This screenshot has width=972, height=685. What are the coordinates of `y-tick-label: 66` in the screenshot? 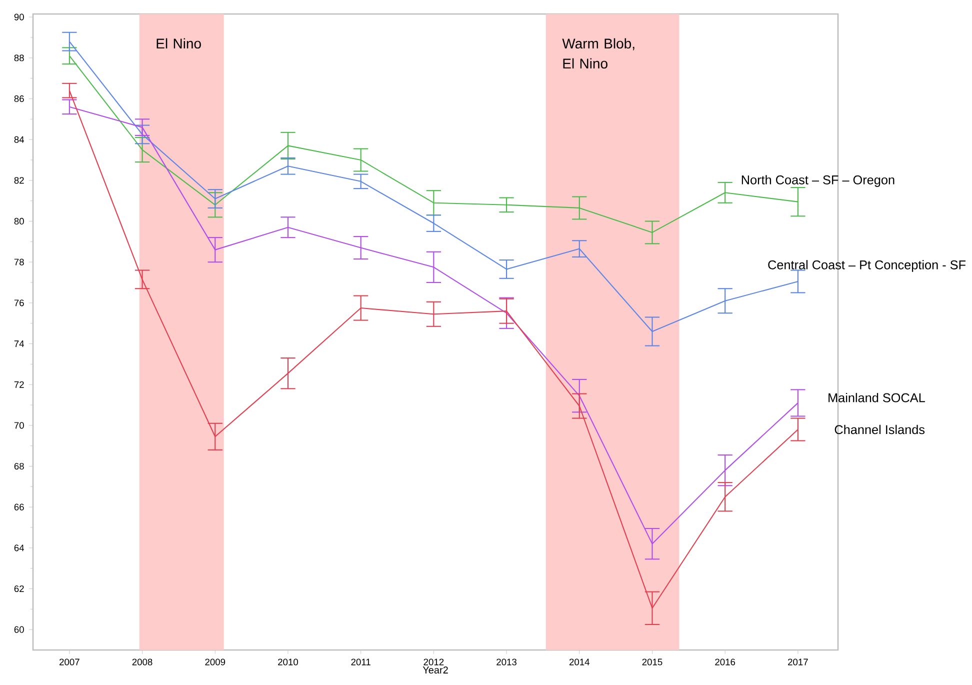 It's located at (19, 507).